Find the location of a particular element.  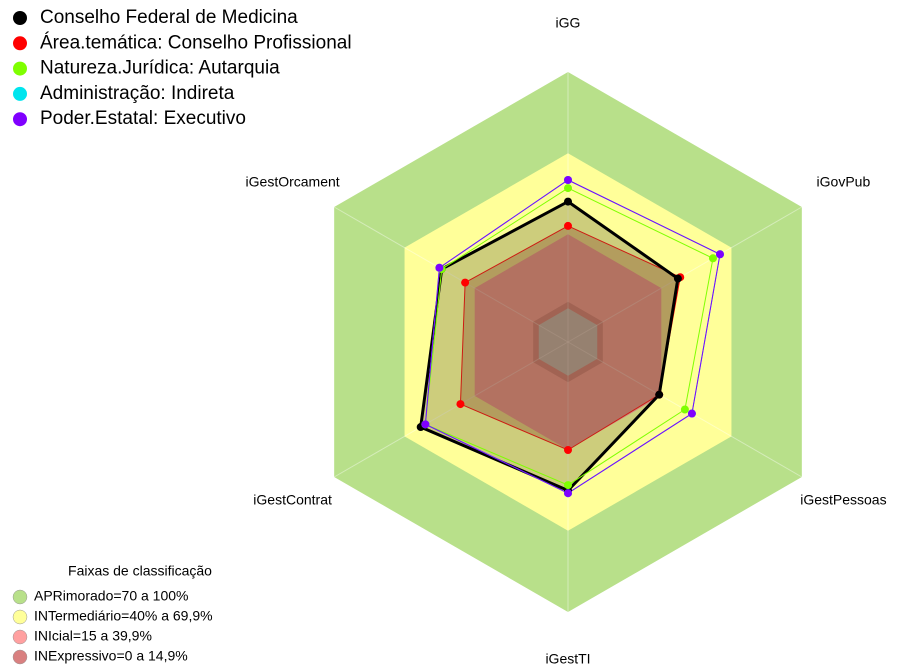

axis-label: iGG is located at coordinates (568, 23).